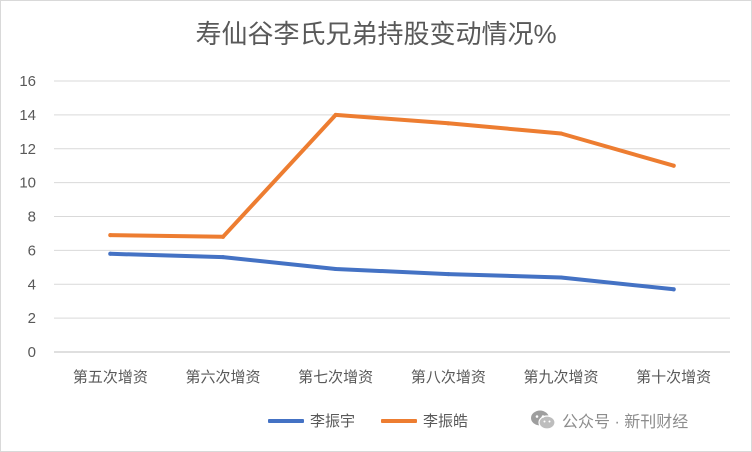  I want to click on watermark: 公众号 · 新刊财经, so click(609, 420).